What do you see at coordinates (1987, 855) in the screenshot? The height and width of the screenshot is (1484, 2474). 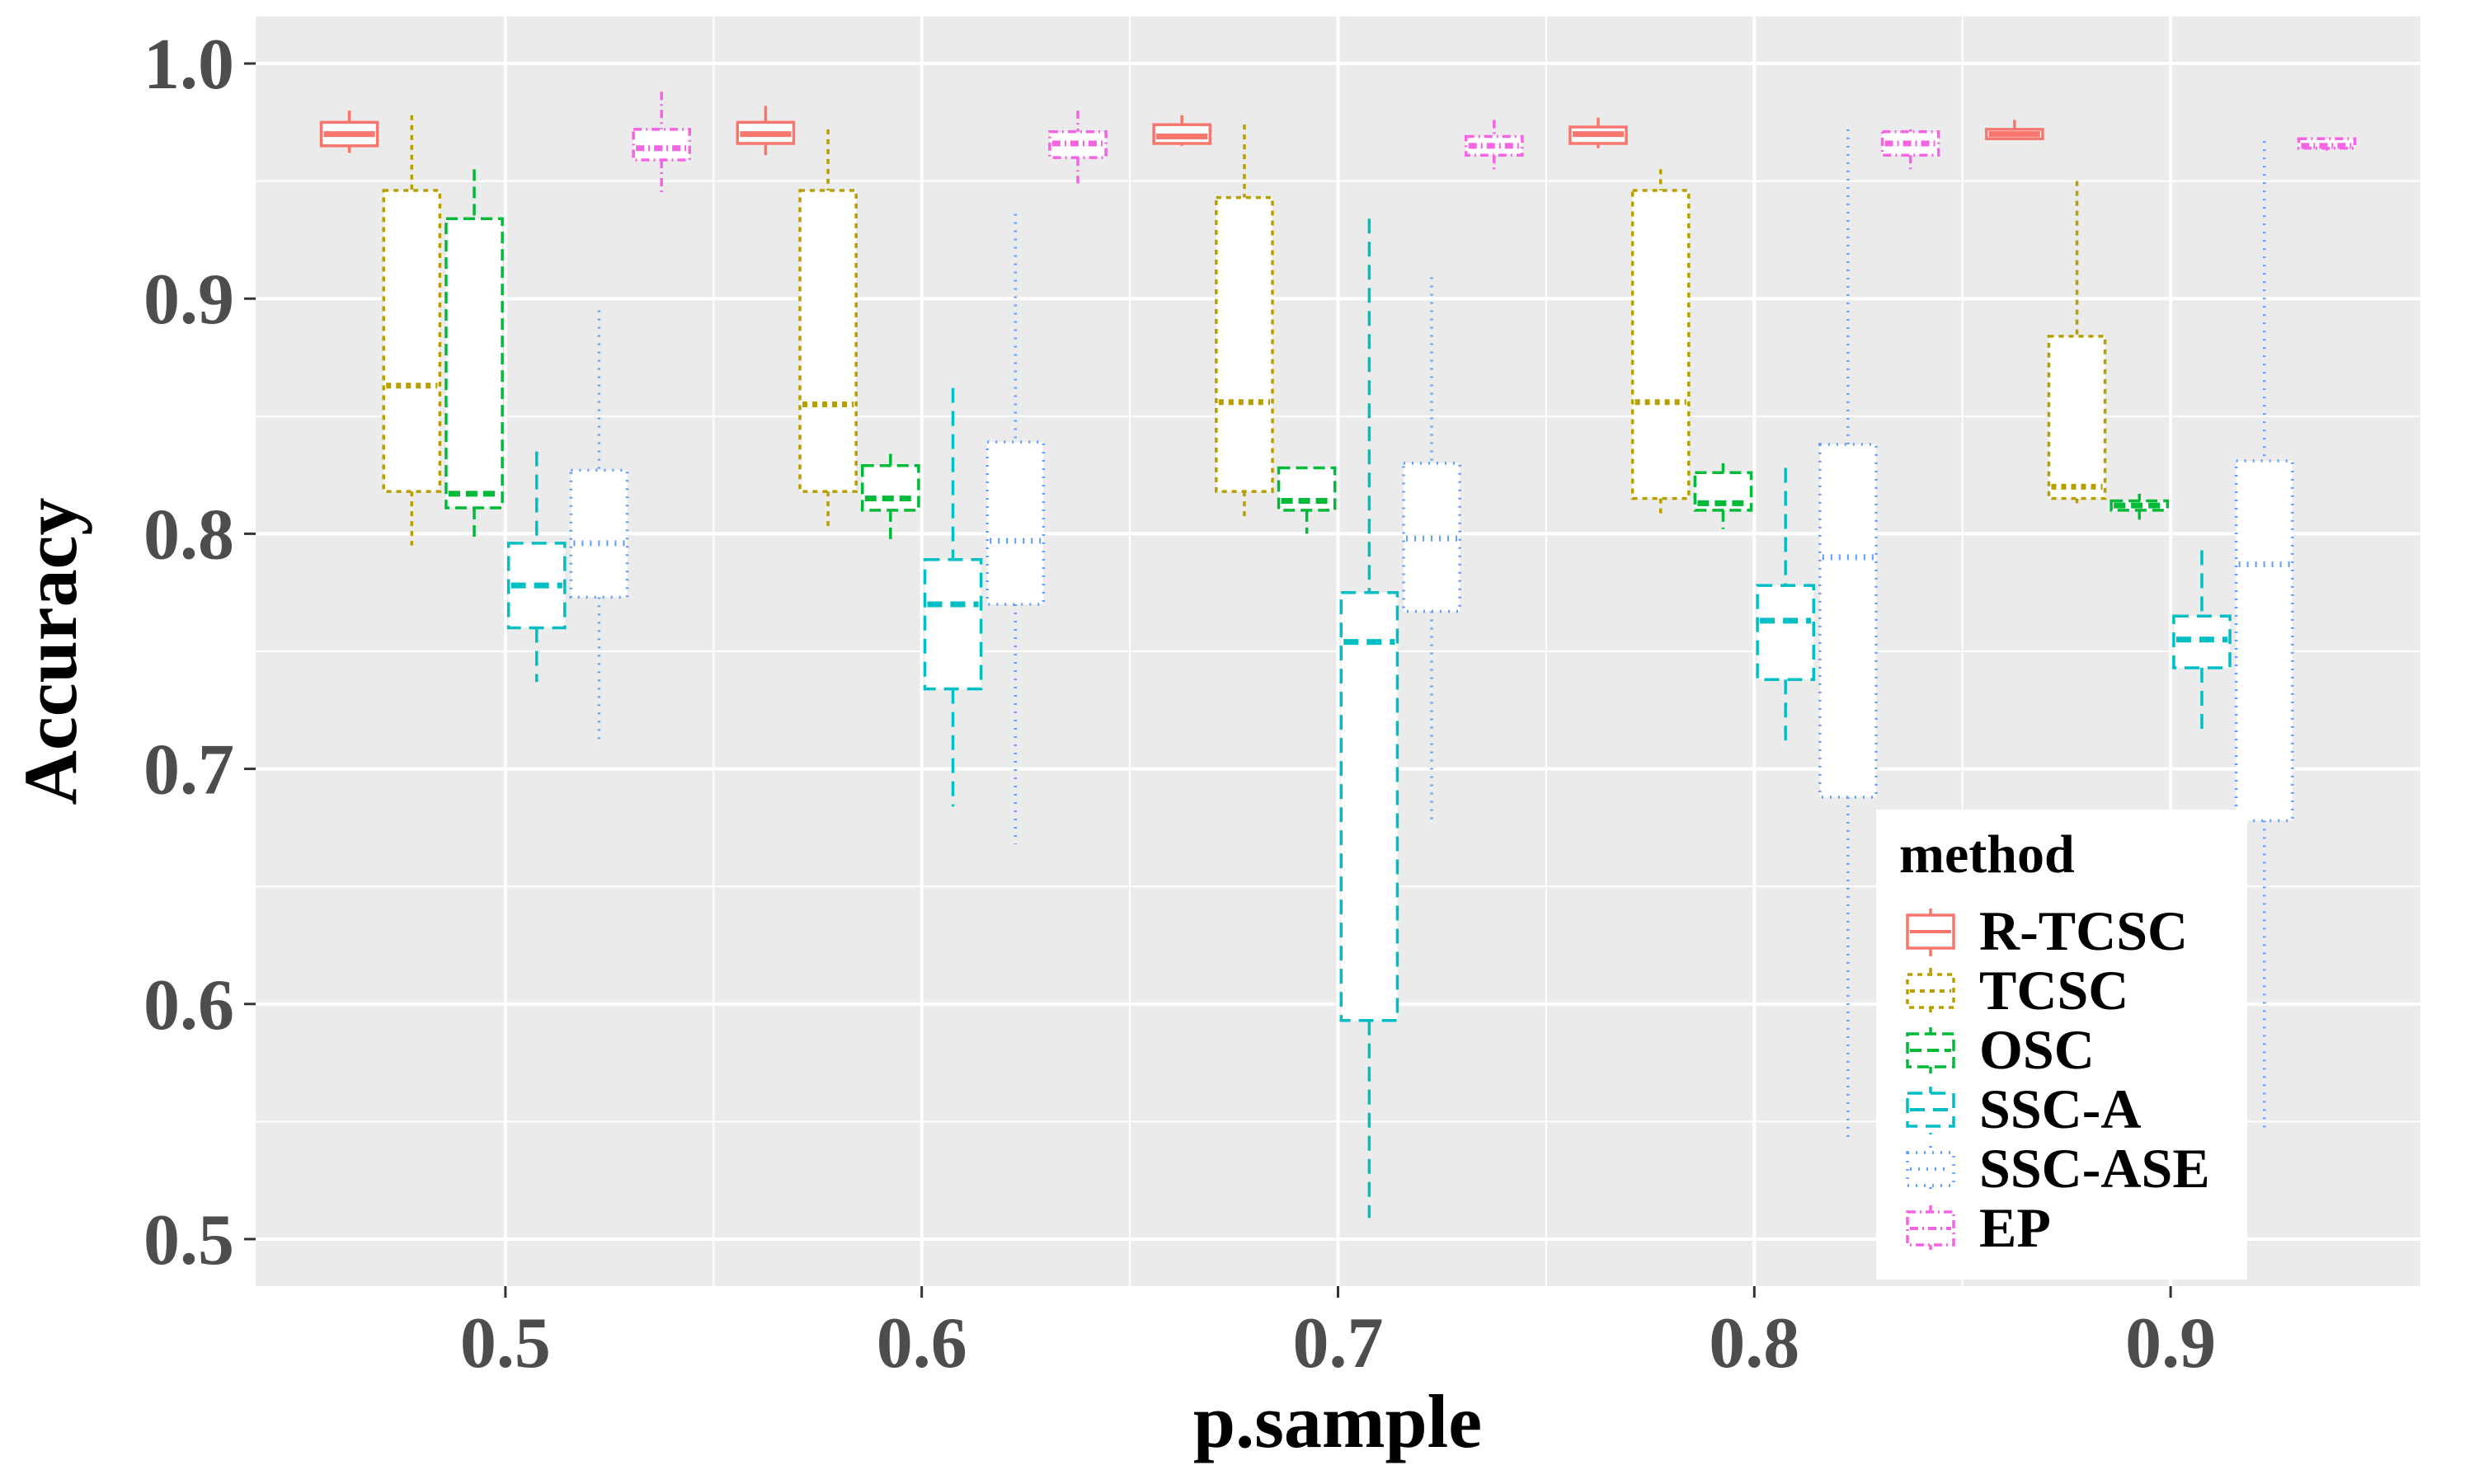 I see `legend-title: method` at bounding box center [1987, 855].